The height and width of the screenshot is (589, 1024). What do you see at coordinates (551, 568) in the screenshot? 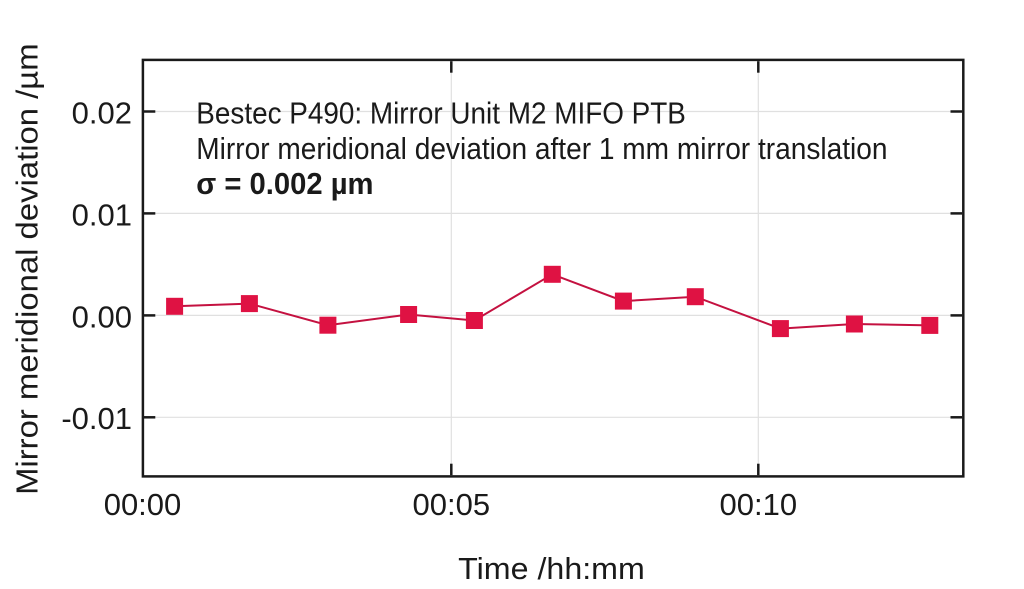
I see `svg-text: Time /hh:mm` at bounding box center [551, 568].